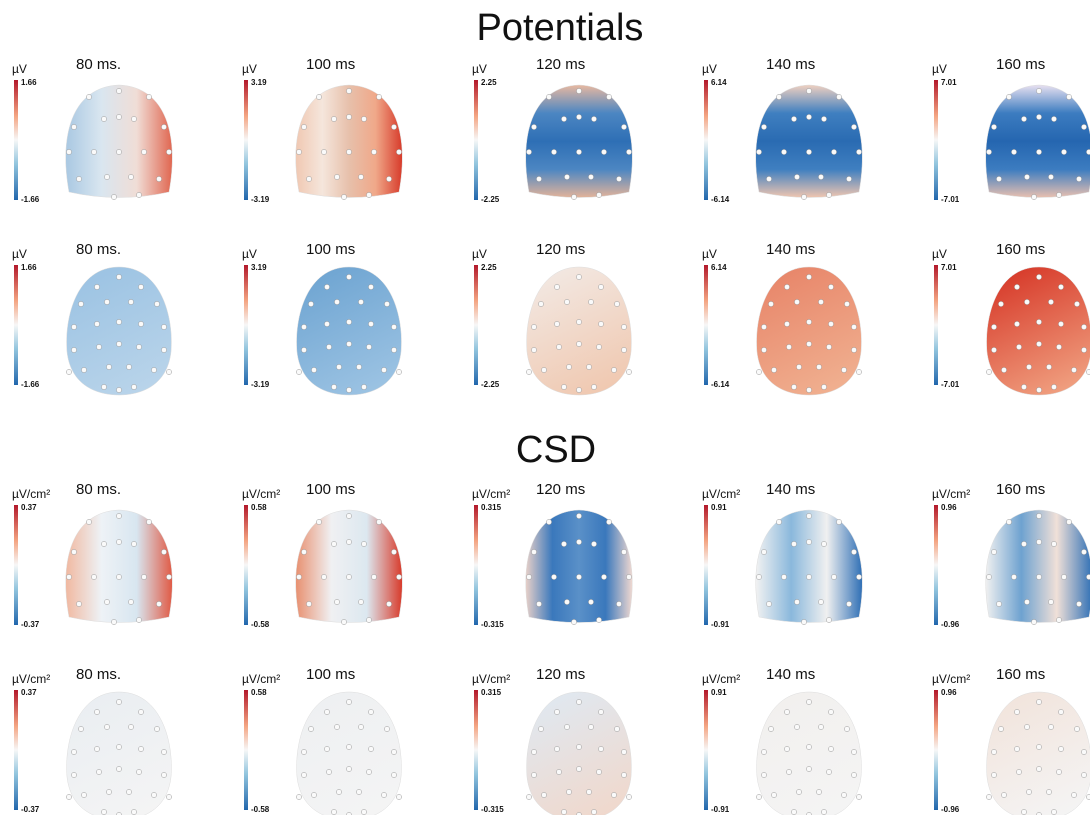 This screenshot has height=815, width=1090. I want to click on time-label: 100 ms, so click(330, 674).